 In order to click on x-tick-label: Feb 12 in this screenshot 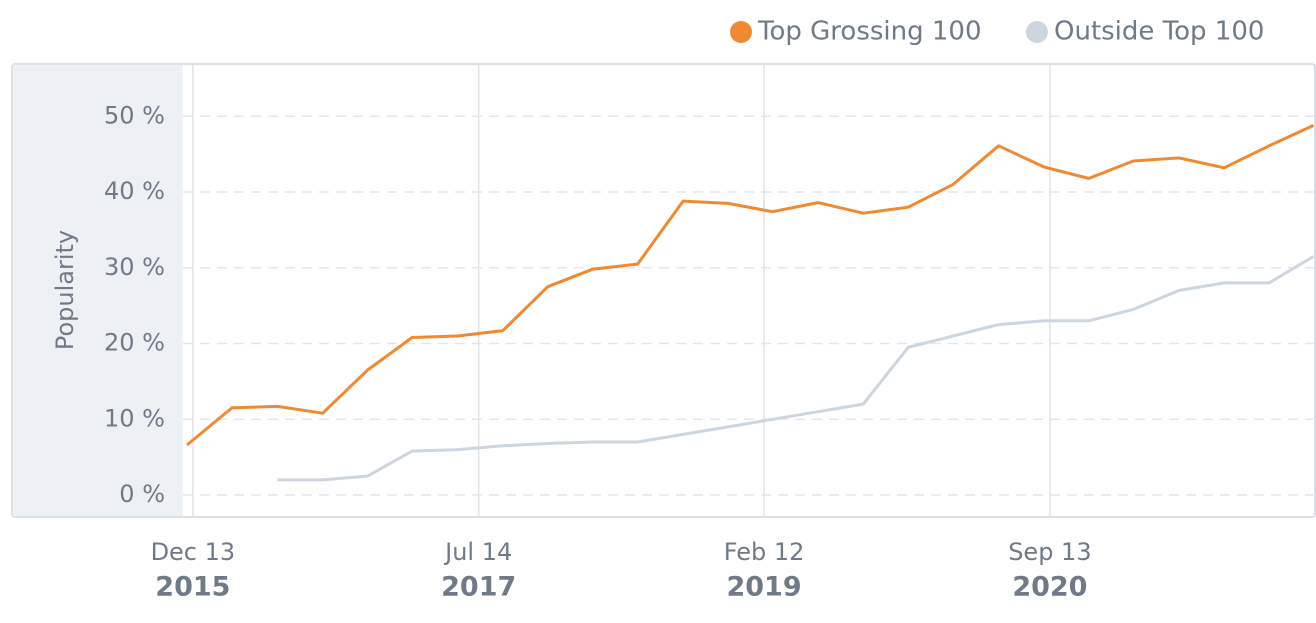, I will do `click(764, 552)`.